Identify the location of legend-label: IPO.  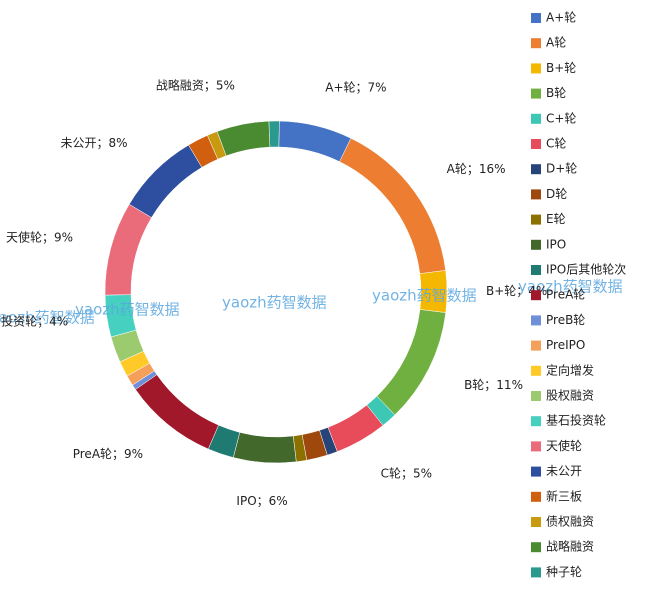
(556, 244).